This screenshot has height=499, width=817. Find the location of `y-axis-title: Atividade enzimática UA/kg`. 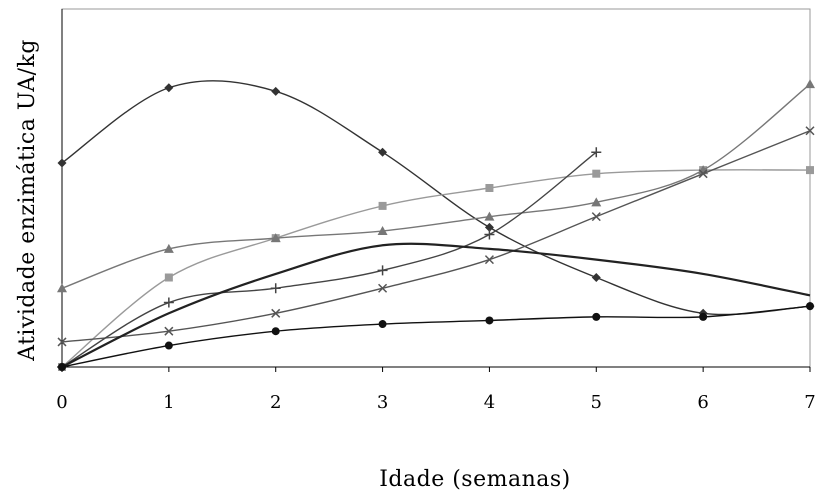

y-axis-title: Atividade enzimática UA/kg is located at coordinates (27, 200).